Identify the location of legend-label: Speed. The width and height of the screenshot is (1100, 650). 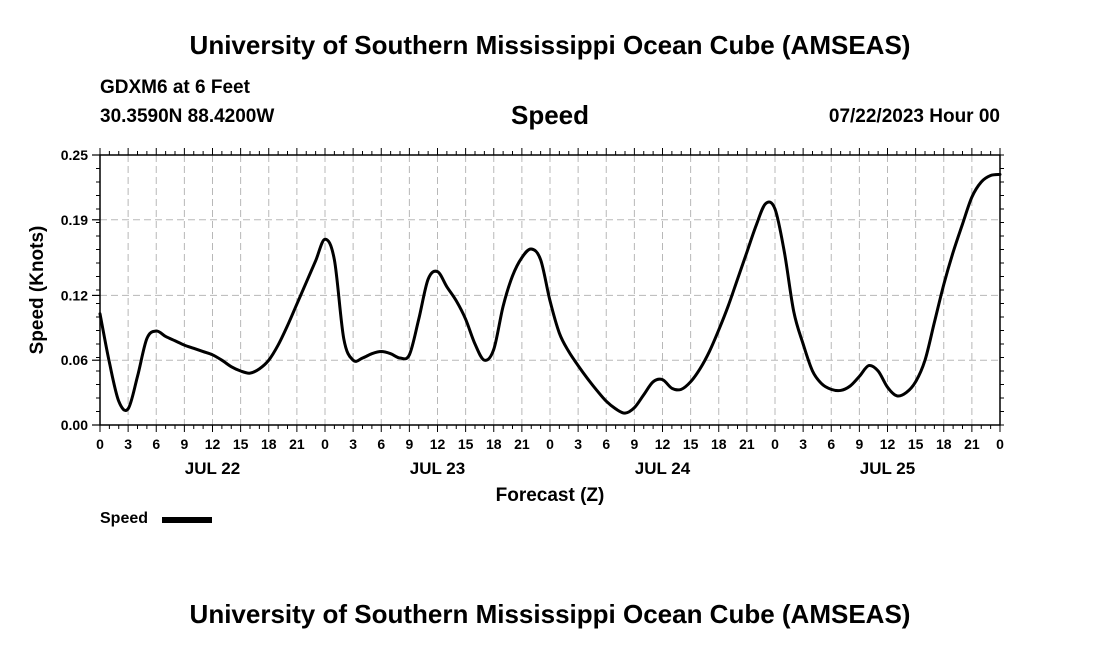
(124, 518).